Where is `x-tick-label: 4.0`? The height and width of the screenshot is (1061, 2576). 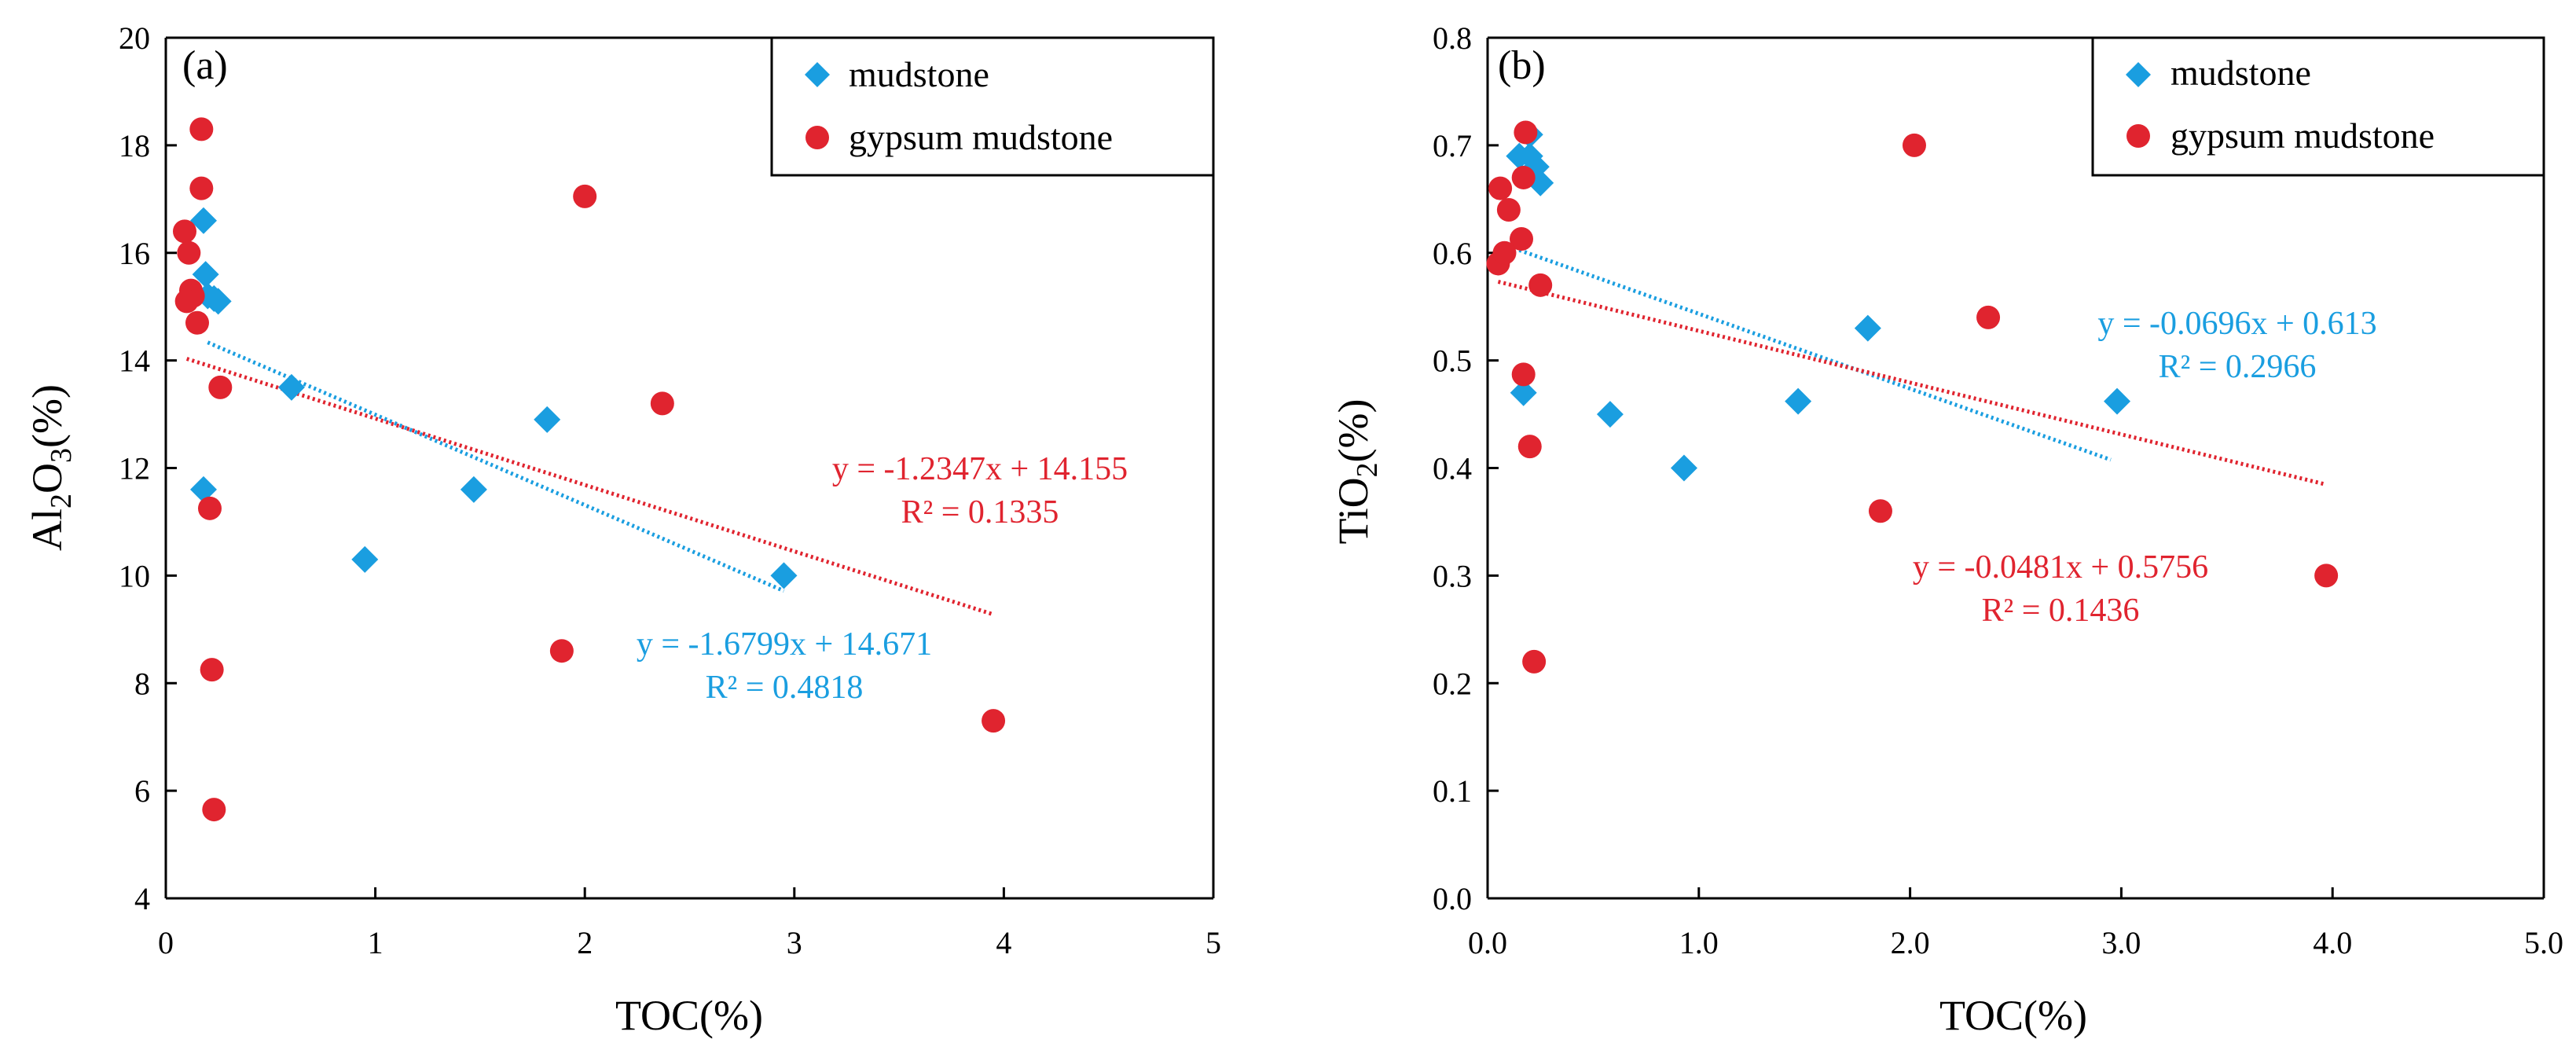
x-tick-label: 4.0 is located at coordinates (2332, 942).